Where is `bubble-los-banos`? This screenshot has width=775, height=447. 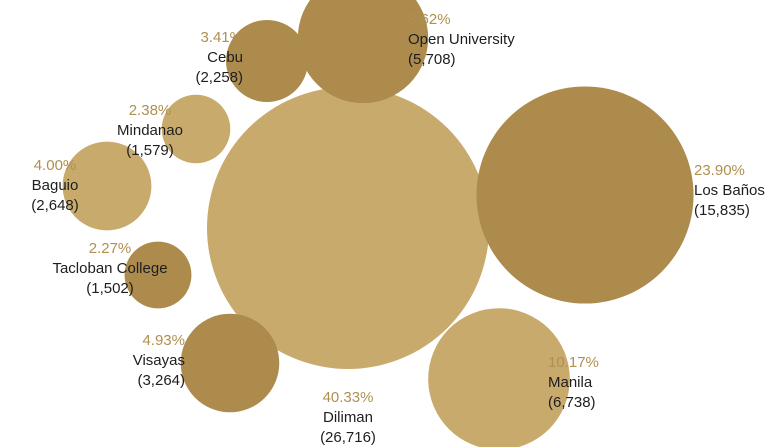 bubble-los-banos is located at coordinates (585, 195).